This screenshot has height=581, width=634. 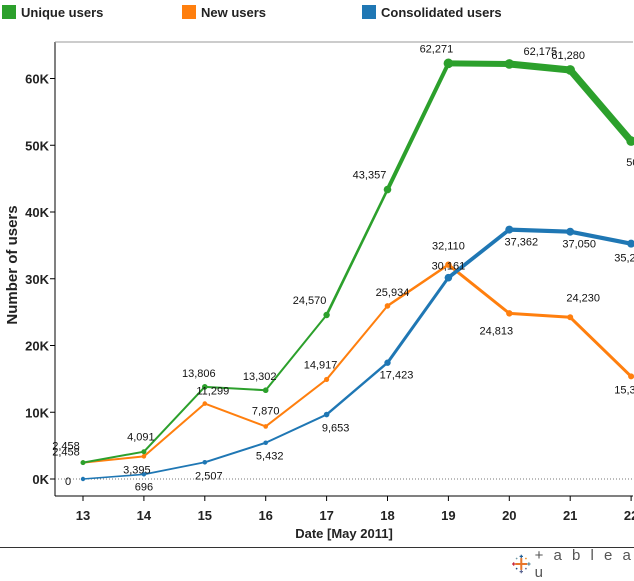 I want to click on y-tick-label: 50K, so click(x=37, y=145).